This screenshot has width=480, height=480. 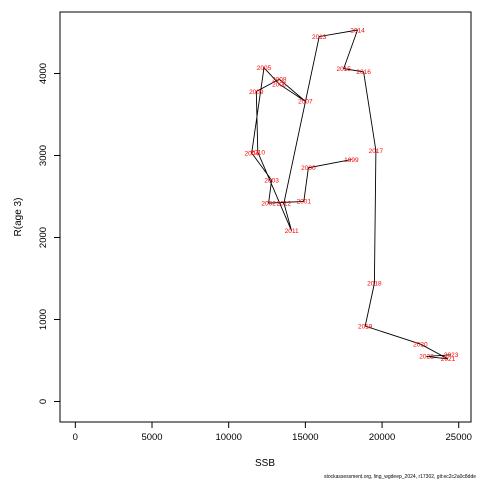 What do you see at coordinates (376, 151) in the screenshot?
I see `year-label-2017: 2017` at bounding box center [376, 151].